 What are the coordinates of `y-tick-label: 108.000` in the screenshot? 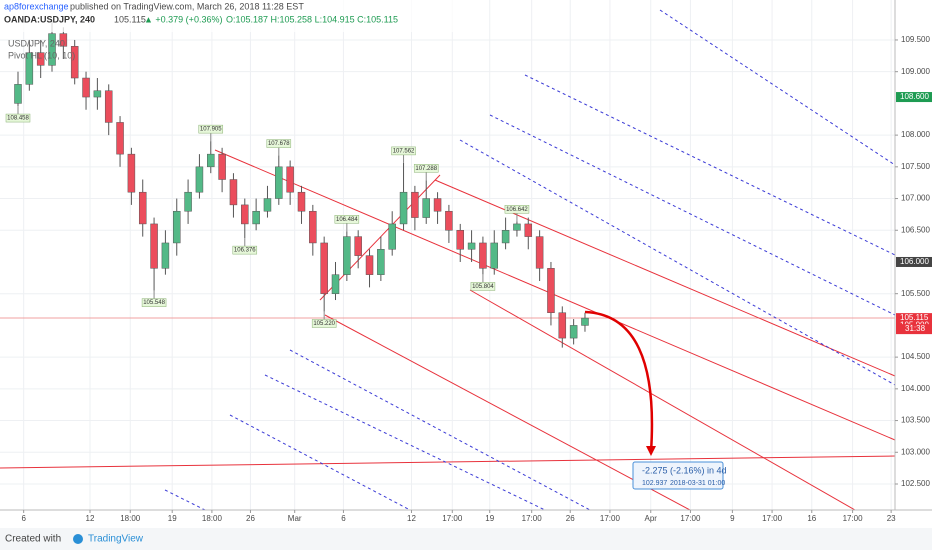 It's located at (915, 134).